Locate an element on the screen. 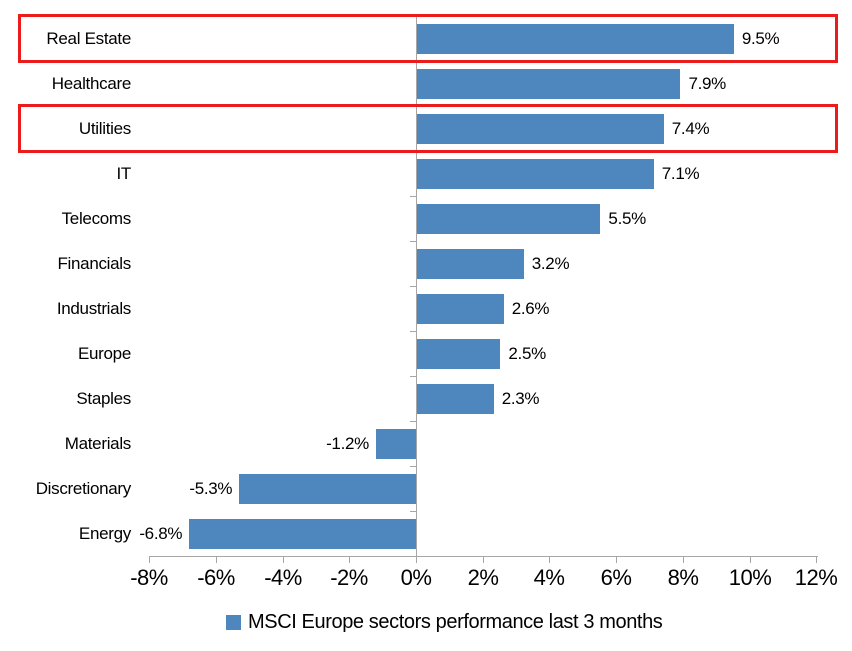  category-label: Utilities is located at coordinates (104, 128).